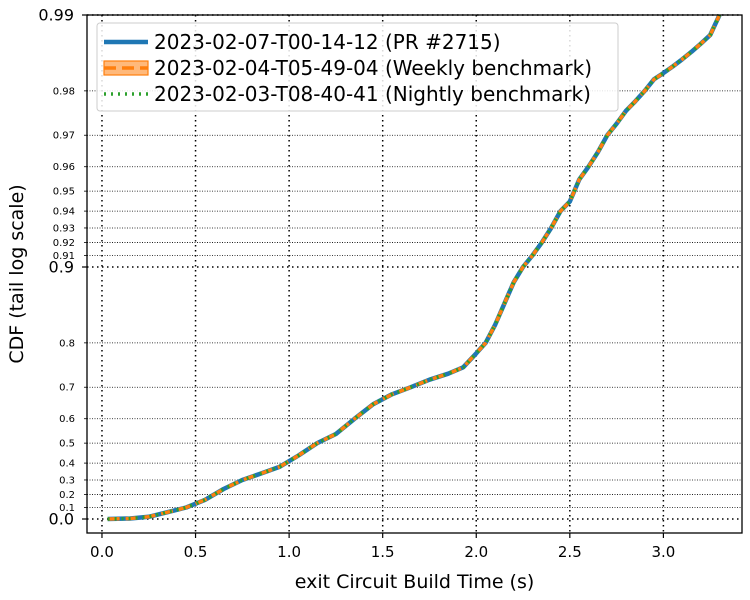  Describe the element at coordinates (415, 582) in the screenshot. I see `x-axis-title: exit Circuit Build Time (s)` at that location.